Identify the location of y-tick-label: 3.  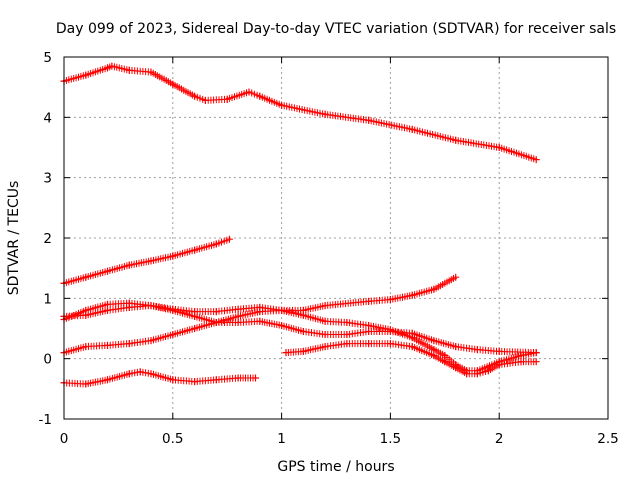
(47, 179).